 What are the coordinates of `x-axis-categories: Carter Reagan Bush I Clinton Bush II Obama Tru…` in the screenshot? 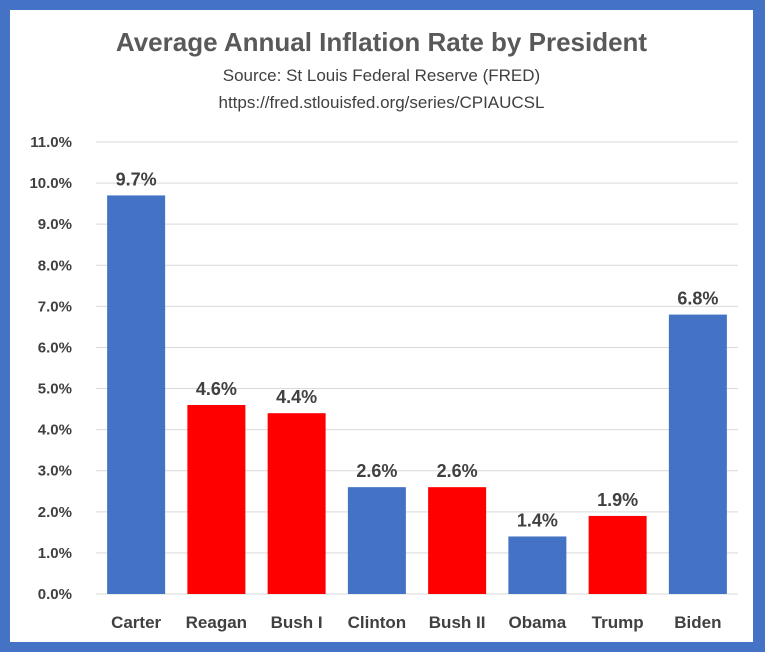 It's located at (416, 622).